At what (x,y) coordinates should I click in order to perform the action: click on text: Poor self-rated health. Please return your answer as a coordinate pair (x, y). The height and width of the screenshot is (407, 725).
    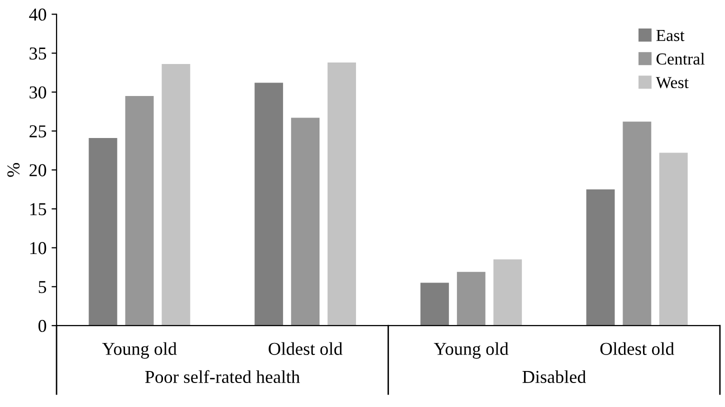
    Looking at the image, I should click on (222, 377).